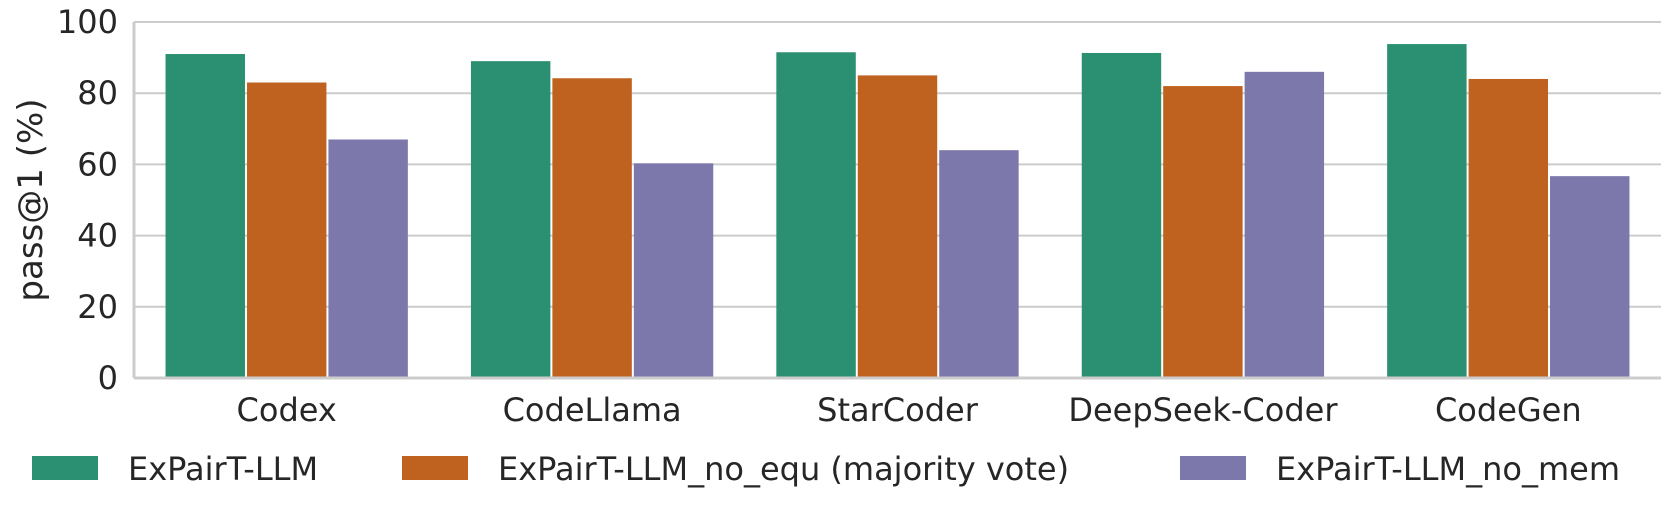  I want to click on y-tick-label: 20, so click(97, 307).